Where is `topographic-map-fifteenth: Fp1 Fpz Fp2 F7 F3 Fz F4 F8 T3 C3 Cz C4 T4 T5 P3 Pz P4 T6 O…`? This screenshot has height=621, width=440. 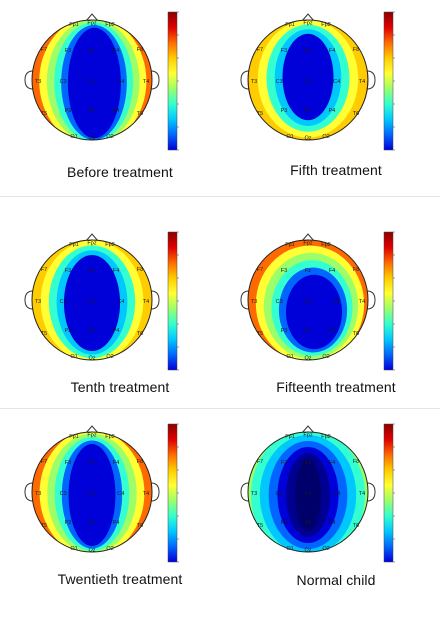 topographic-map-fifteenth: Fp1 Fpz Fp2 F7 F3 Fz F4 F8 T3 C3 Cz C4 T4 T5 P3 Pz P4 T6 O… is located at coordinates (317, 301).